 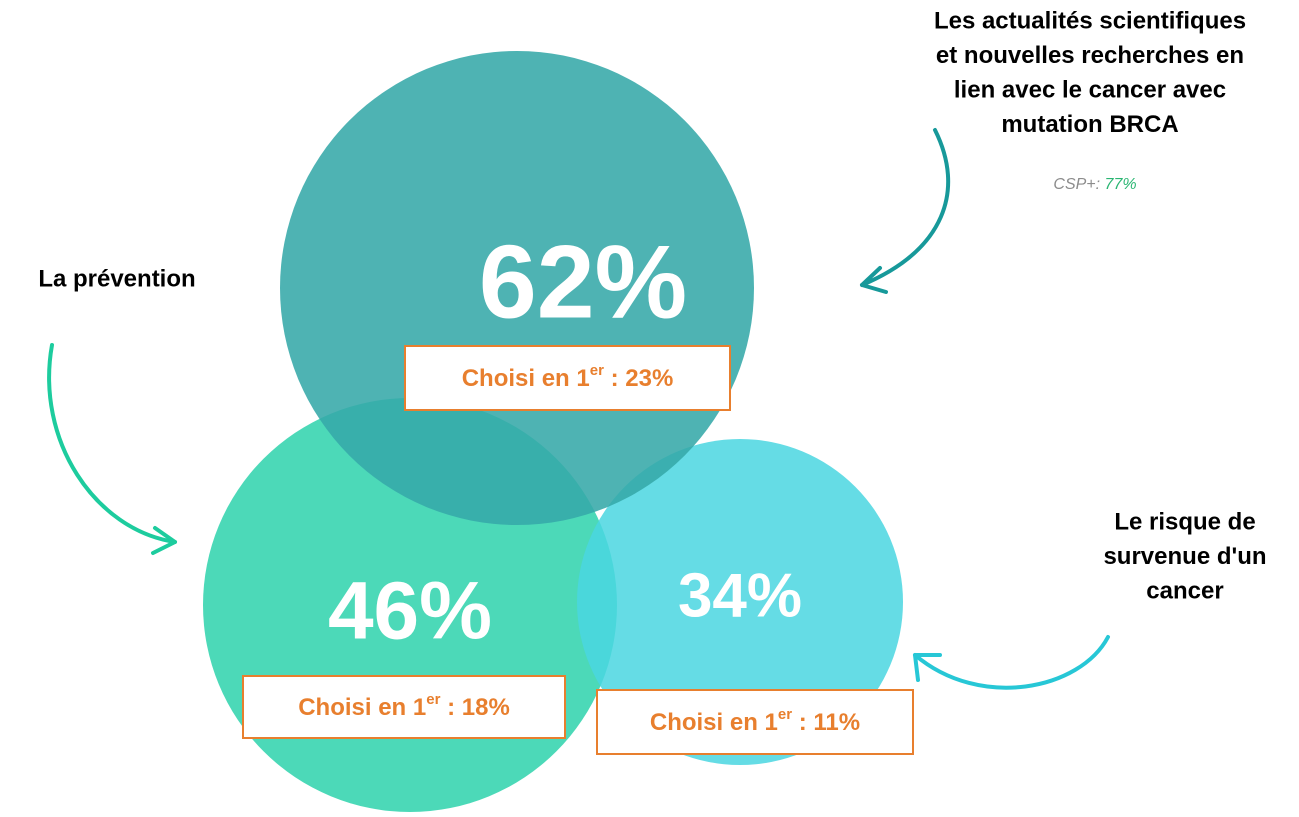 What do you see at coordinates (1089, 124) in the screenshot?
I see `item-label: mutation BRCA` at bounding box center [1089, 124].